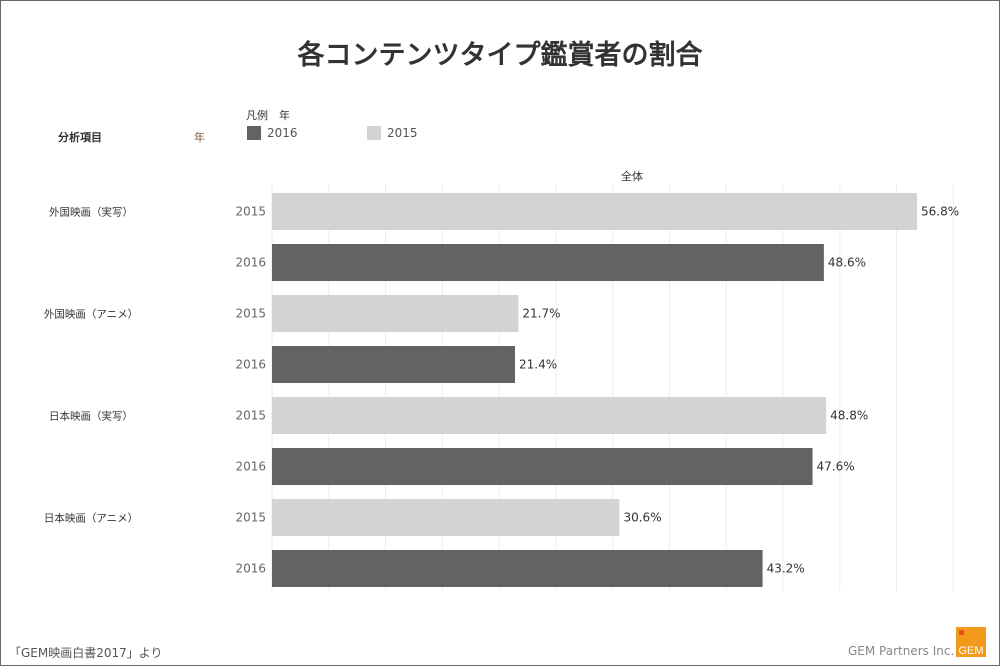 This screenshot has width=1000, height=666. What do you see at coordinates (91, 212) in the screenshot?
I see `category-label: 外国映画（実写）` at bounding box center [91, 212].